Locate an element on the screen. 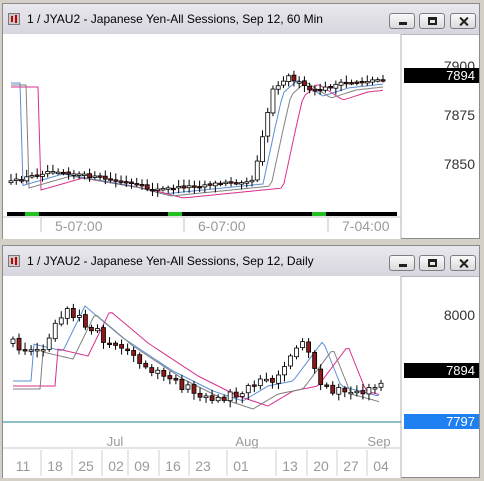 This screenshot has width=484, height=481. day-label: 18 is located at coordinates (55, 466).